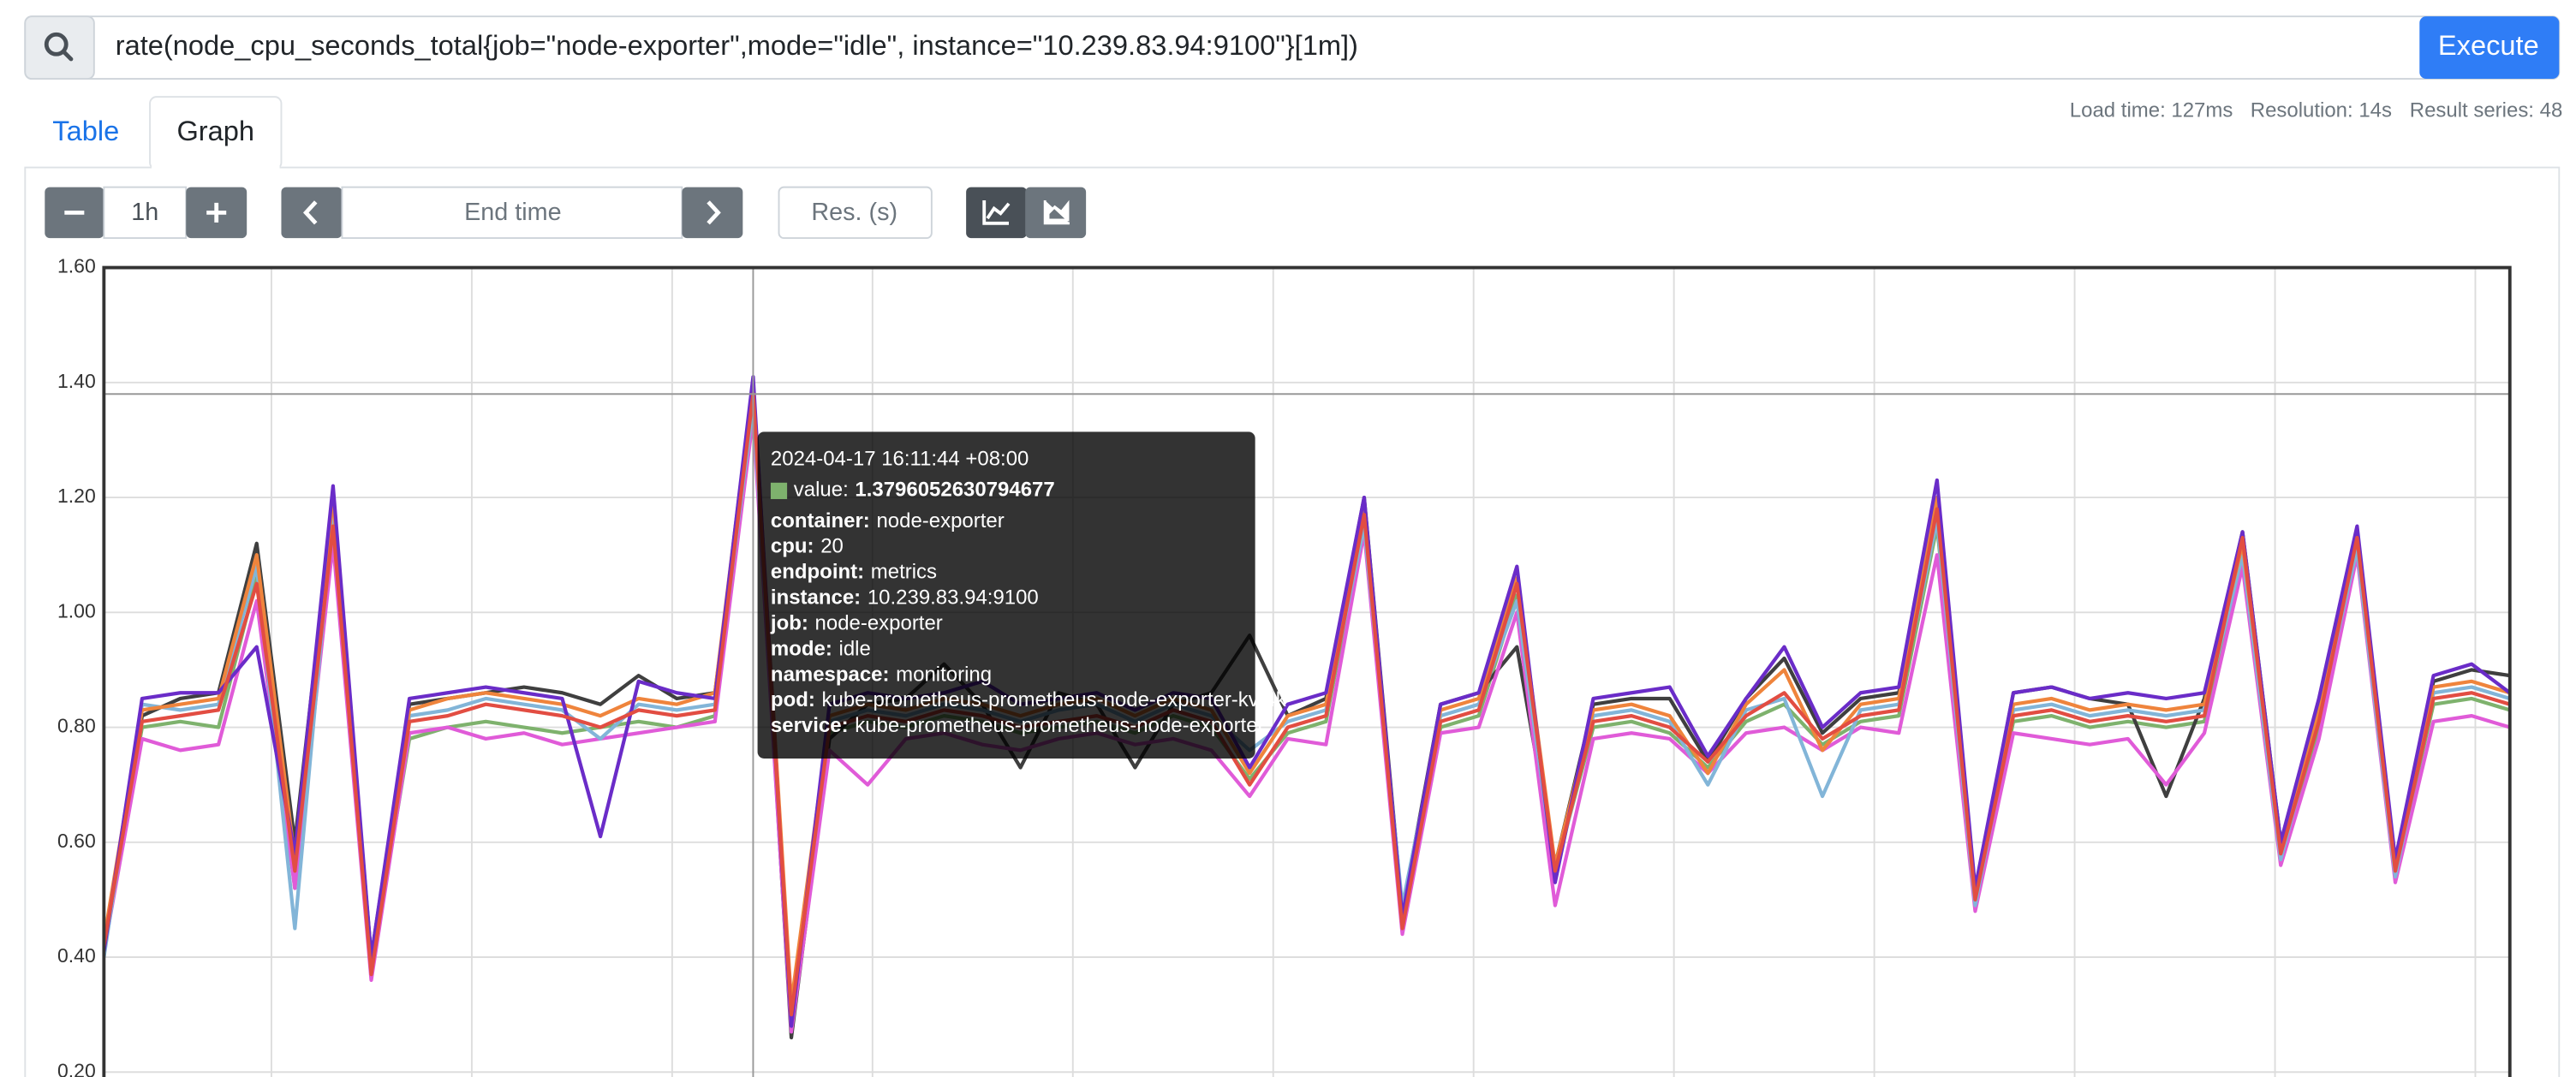  Describe the element at coordinates (810, 725) in the screenshot. I see `tooltip-label-key: service:` at that location.